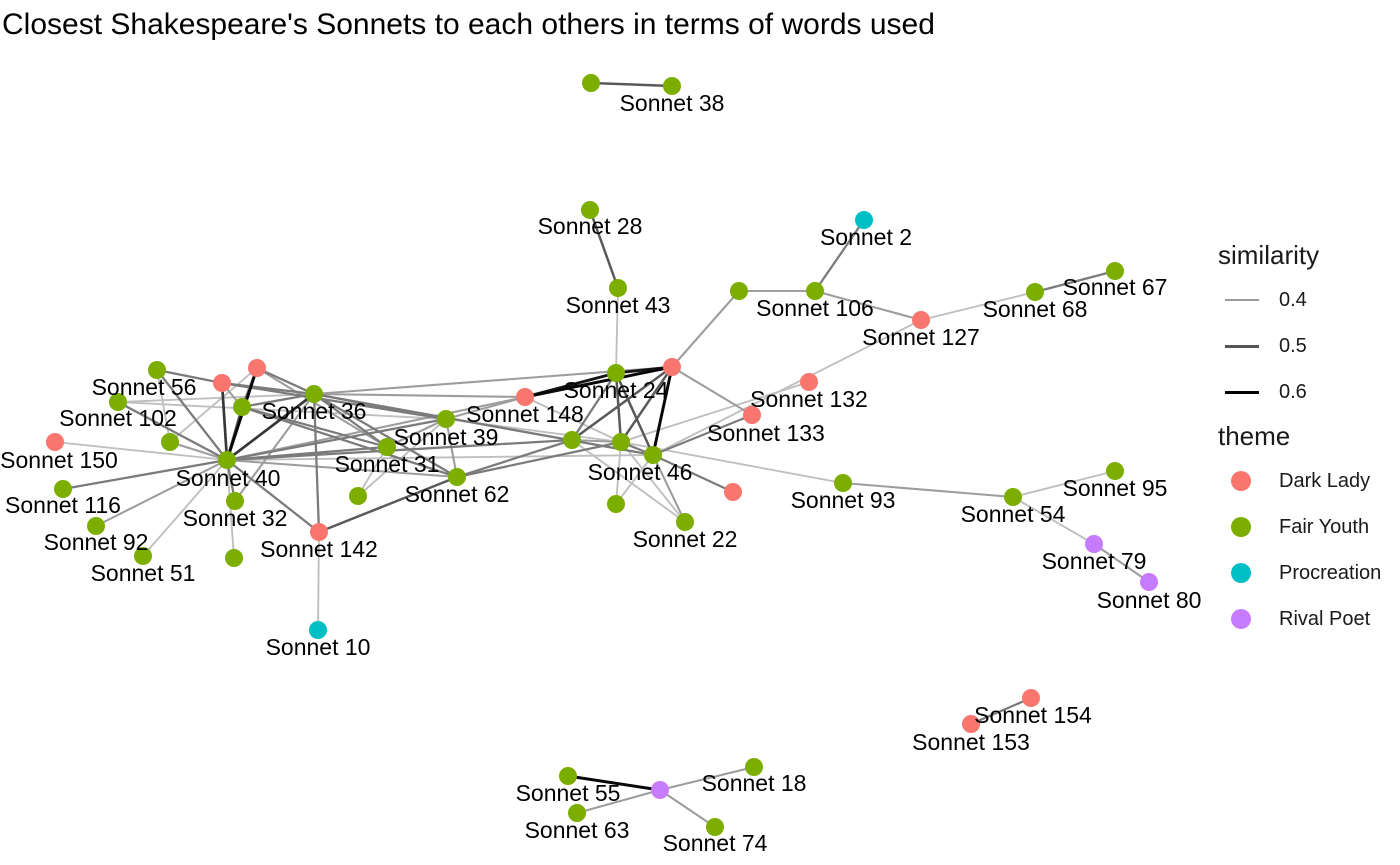 The image size is (1400, 865). I want to click on node-label-sonnet-55: Sonnet 55, so click(568, 793).